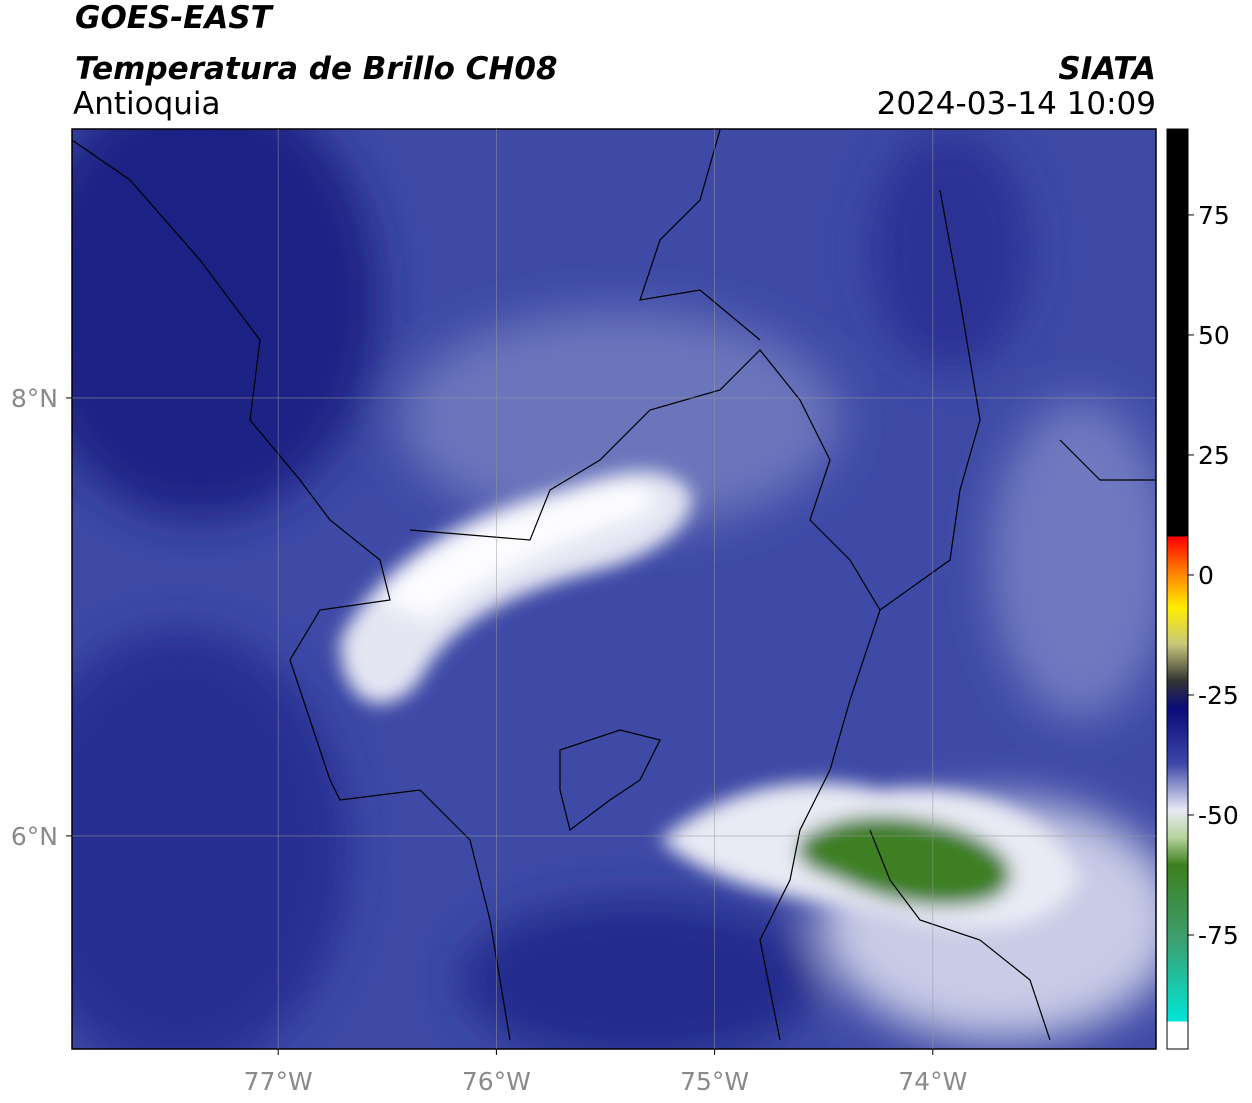 The height and width of the screenshot is (1103, 1252). Describe the element at coordinates (1218, 815) in the screenshot. I see `colorbar-tick-label: -50` at that location.